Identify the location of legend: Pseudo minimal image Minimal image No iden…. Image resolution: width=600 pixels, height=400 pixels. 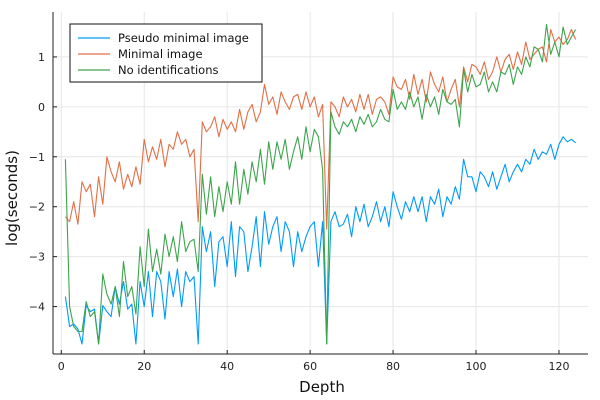
(166, 53).